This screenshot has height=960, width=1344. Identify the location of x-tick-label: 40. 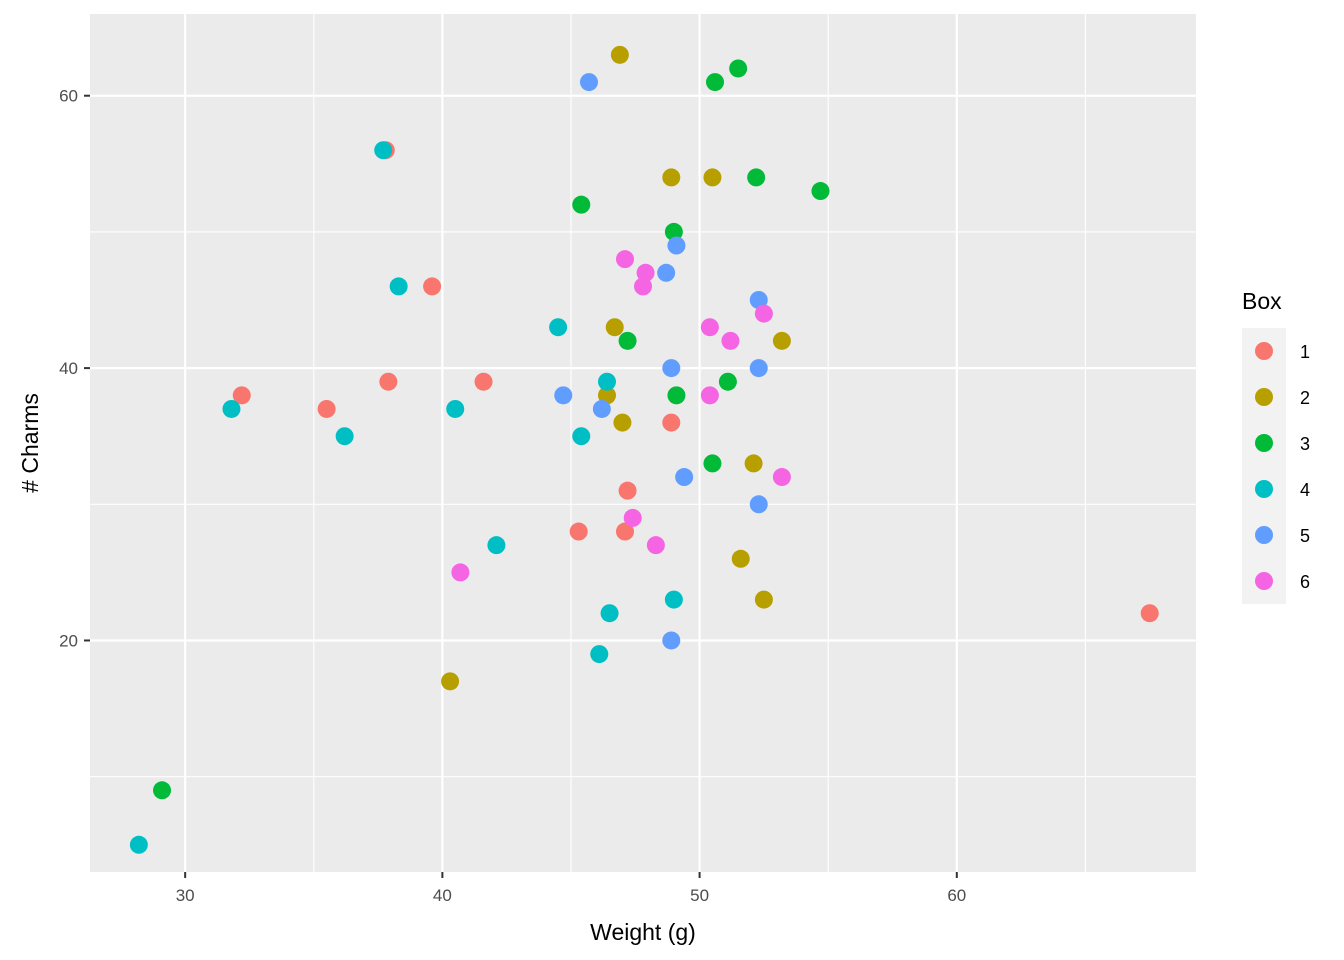
(442, 895).